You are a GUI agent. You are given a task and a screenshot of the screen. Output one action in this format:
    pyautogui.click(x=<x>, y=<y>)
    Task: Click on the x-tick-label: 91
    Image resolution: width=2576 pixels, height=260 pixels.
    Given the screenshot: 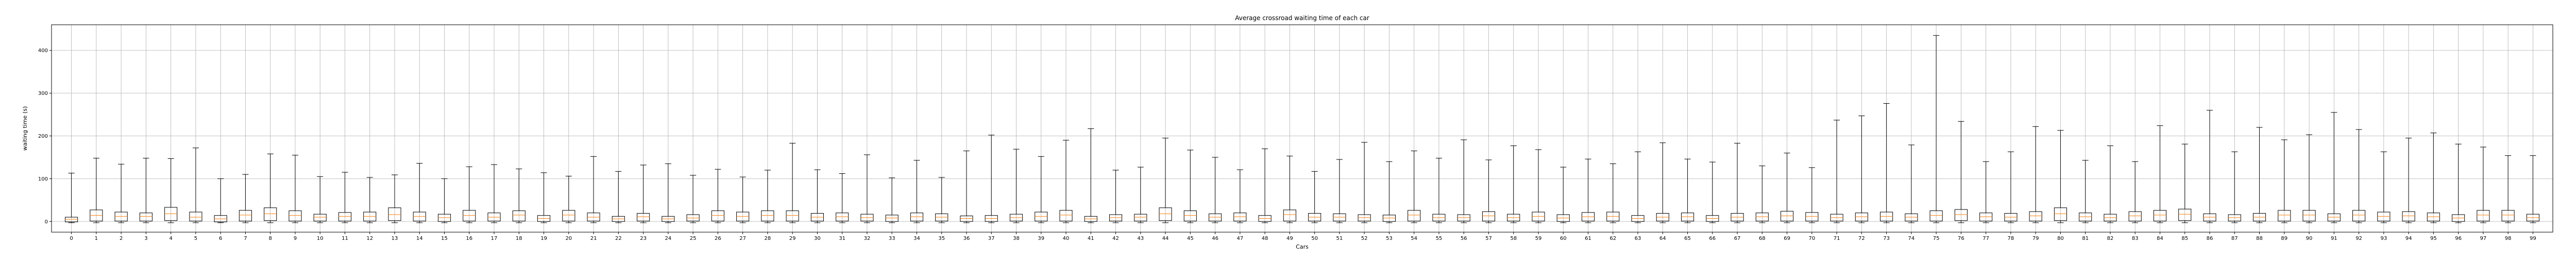 What is the action you would take?
    pyautogui.click(x=2334, y=239)
    